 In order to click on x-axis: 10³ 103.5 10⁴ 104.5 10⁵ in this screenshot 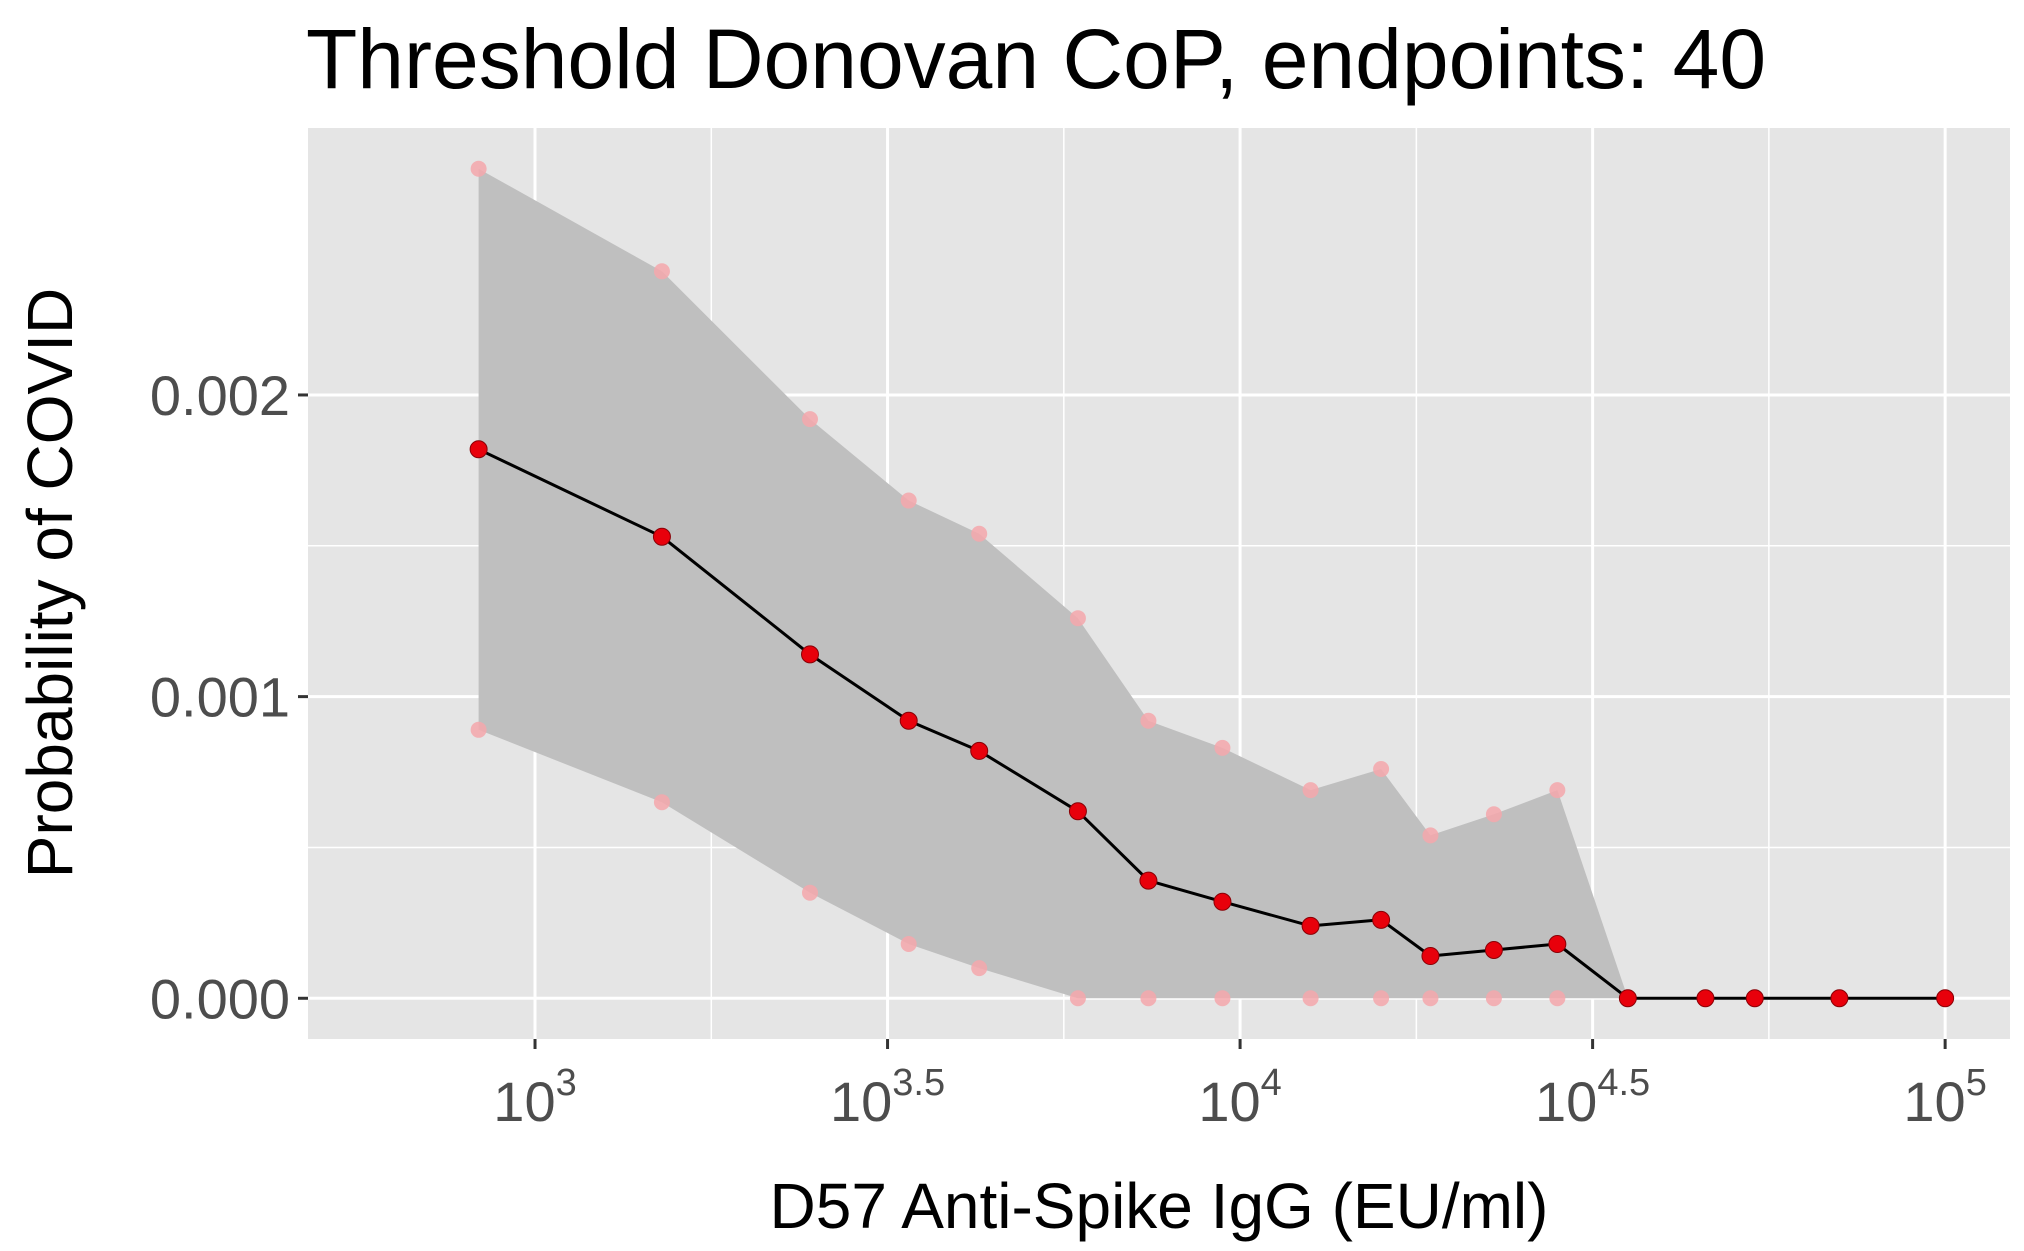, I will do `click(1240, 1086)`.